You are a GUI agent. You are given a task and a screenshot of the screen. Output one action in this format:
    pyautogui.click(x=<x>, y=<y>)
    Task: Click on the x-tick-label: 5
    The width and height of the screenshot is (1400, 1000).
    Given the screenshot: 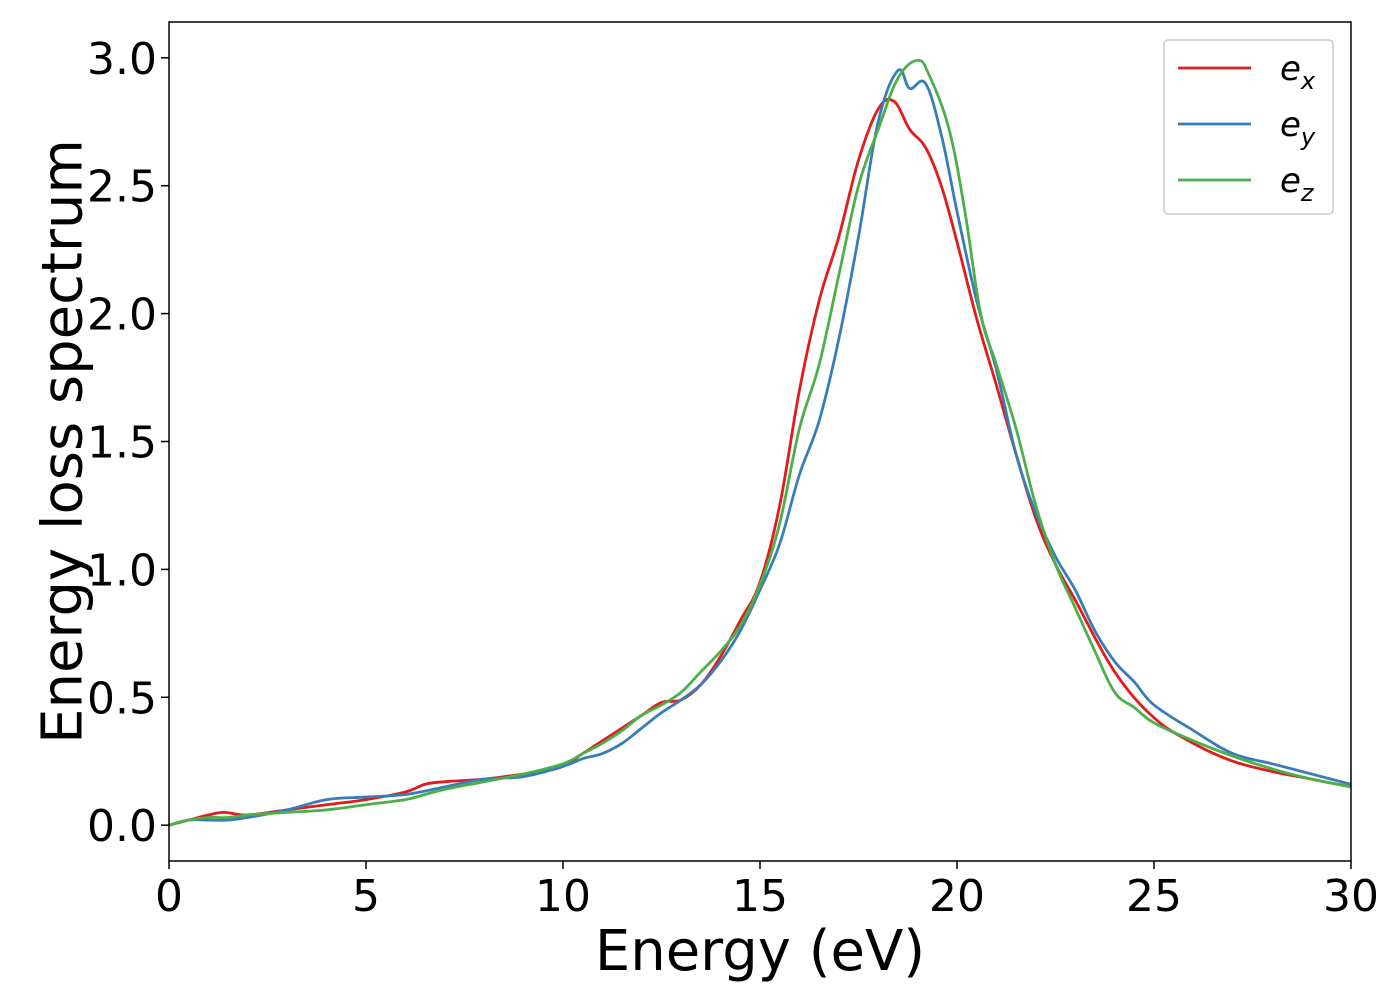 What is the action you would take?
    pyautogui.click(x=366, y=896)
    